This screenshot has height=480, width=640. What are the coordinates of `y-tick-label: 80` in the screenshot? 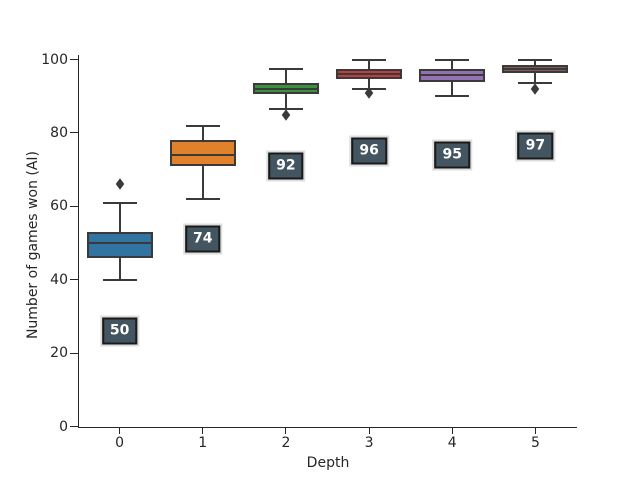 It's located at (59, 132).